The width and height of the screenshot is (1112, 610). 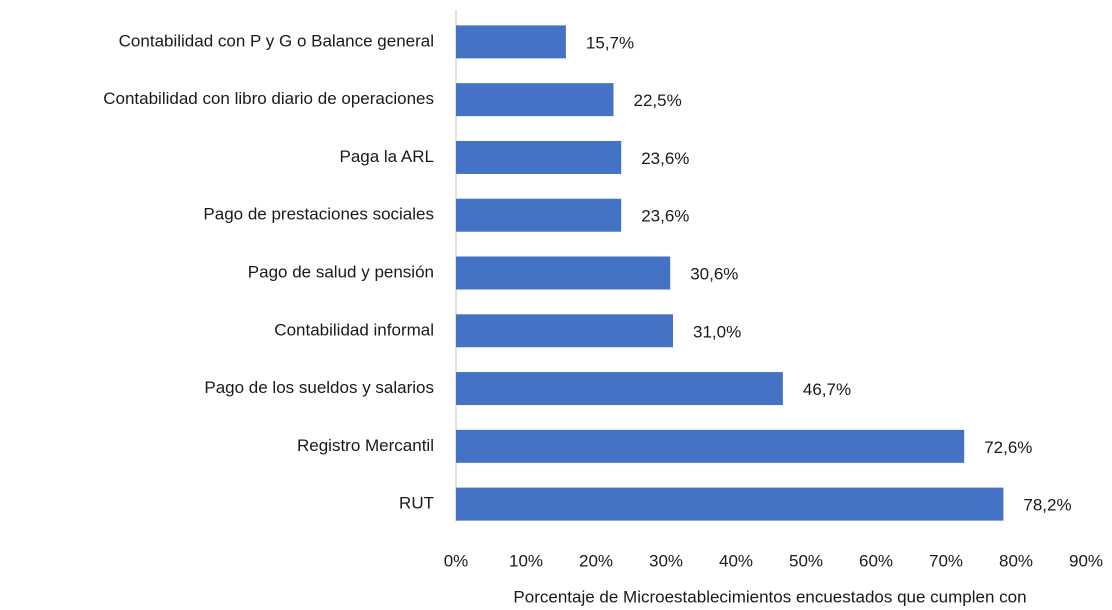 I want to click on x-tick-label: 10%, so click(x=526, y=560).